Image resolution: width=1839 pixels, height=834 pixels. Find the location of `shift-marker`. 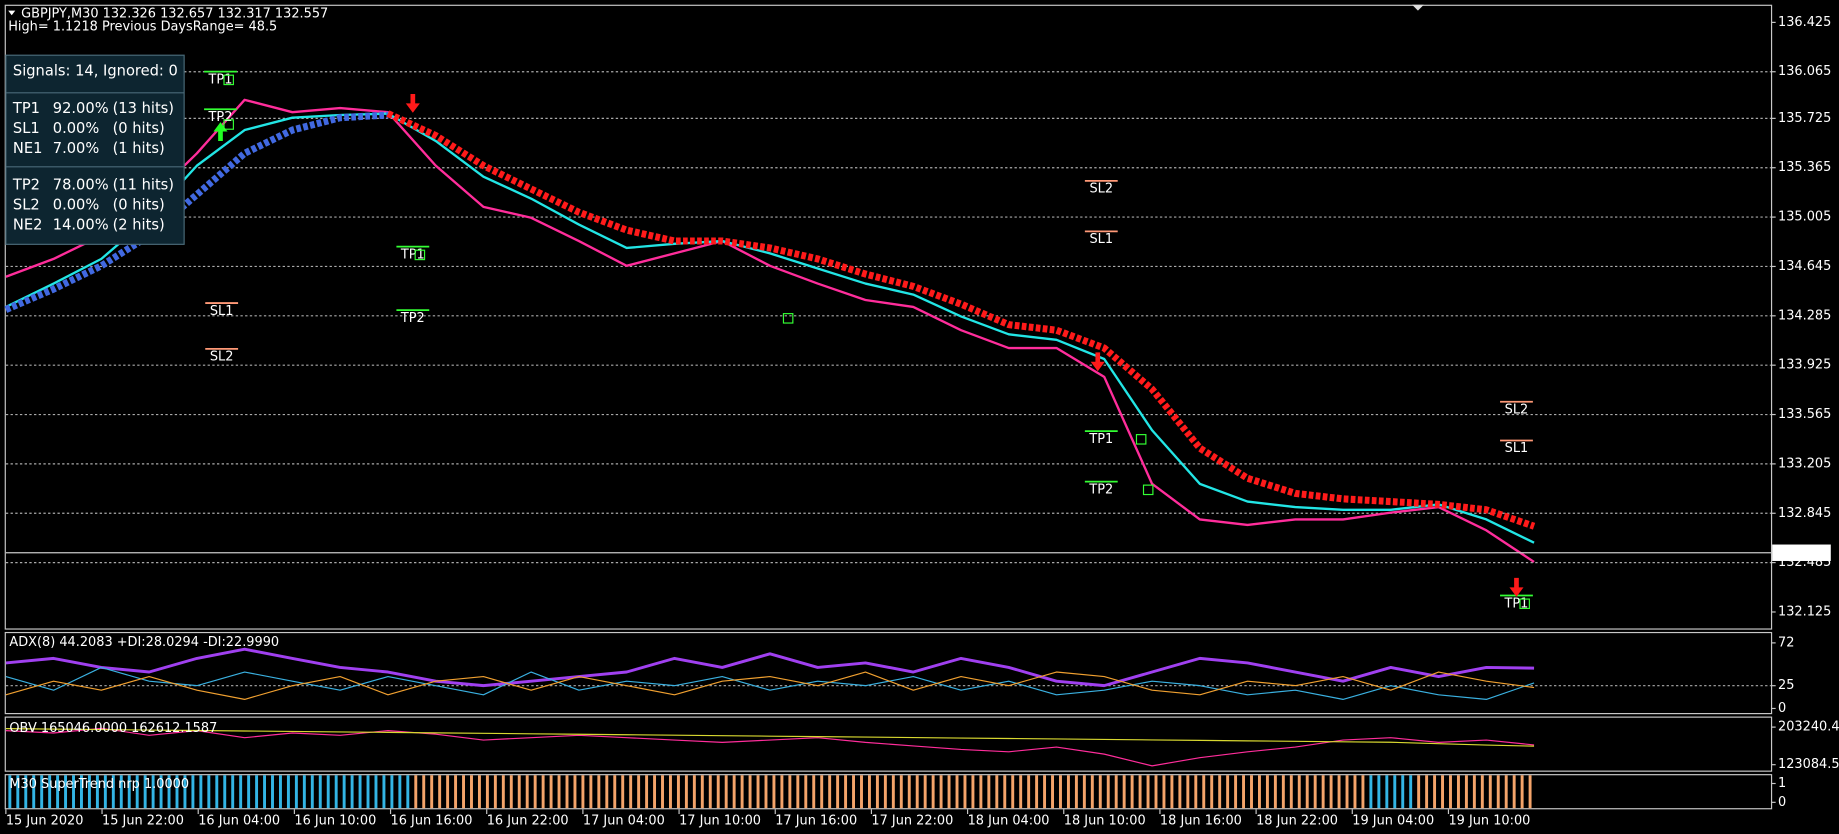

shift-marker is located at coordinates (1418, 7).